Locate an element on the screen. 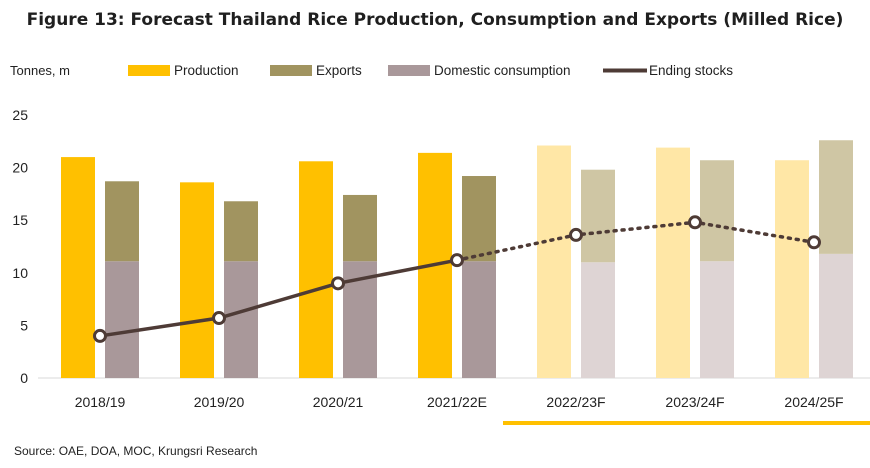 The image size is (870, 468). y-tick-label: 5 is located at coordinates (24, 325).